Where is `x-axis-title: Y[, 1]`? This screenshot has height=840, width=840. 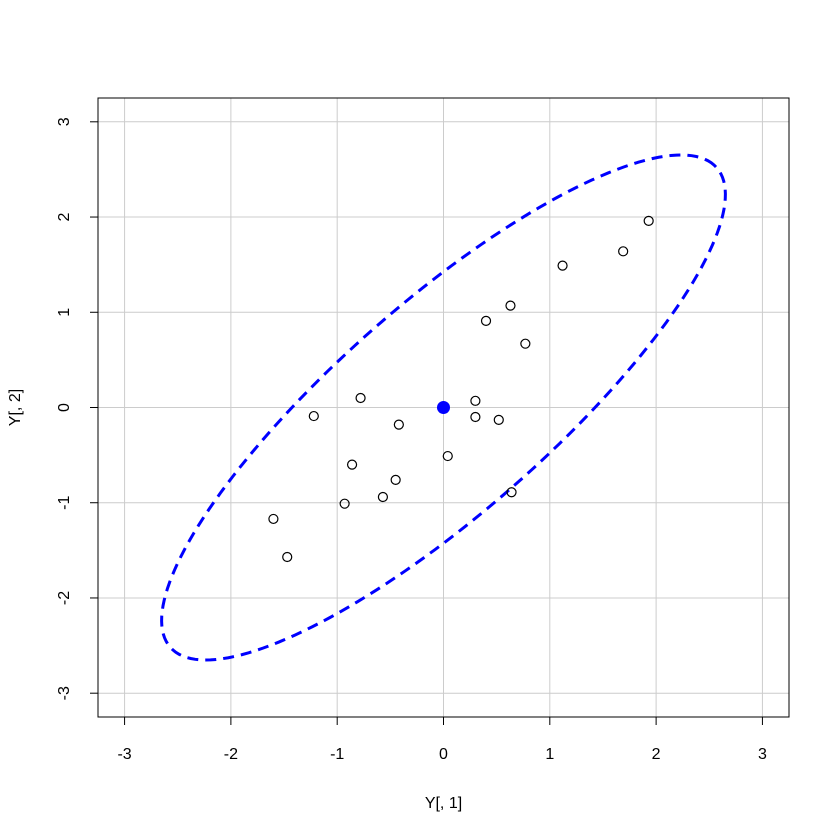 x-axis-title: Y[, 1] is located at coordinates (443, 803).